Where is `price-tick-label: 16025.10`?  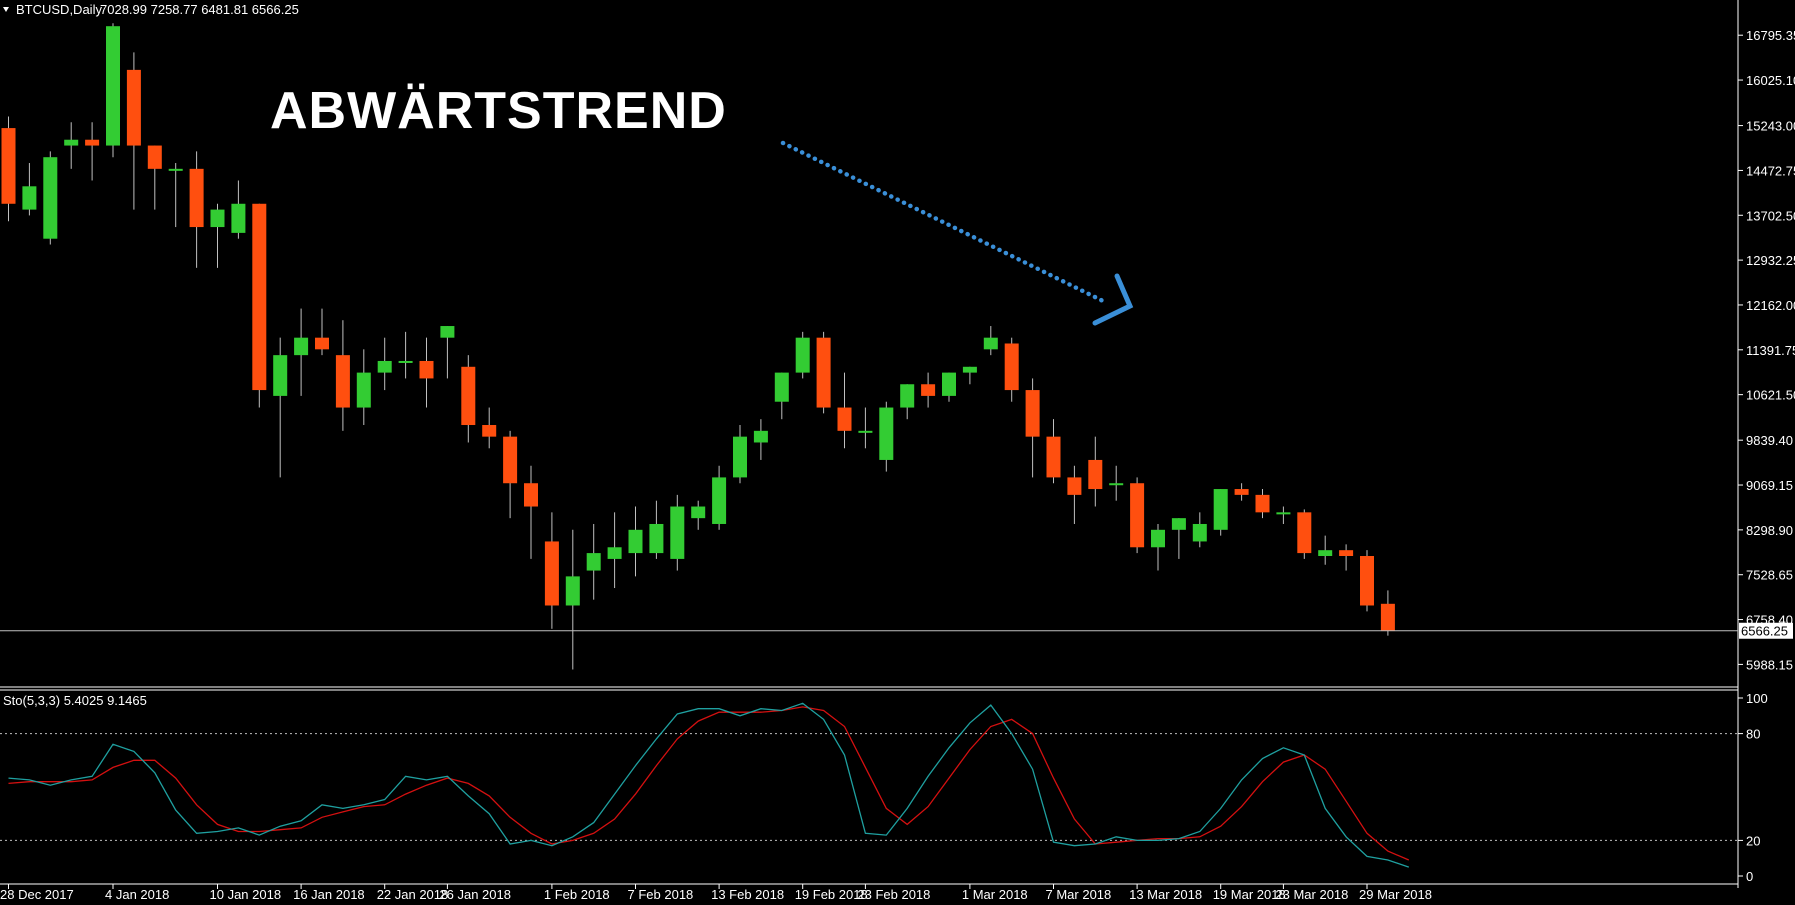
price-tick-label: 16025.10 is located at coordinates (1770, 80).